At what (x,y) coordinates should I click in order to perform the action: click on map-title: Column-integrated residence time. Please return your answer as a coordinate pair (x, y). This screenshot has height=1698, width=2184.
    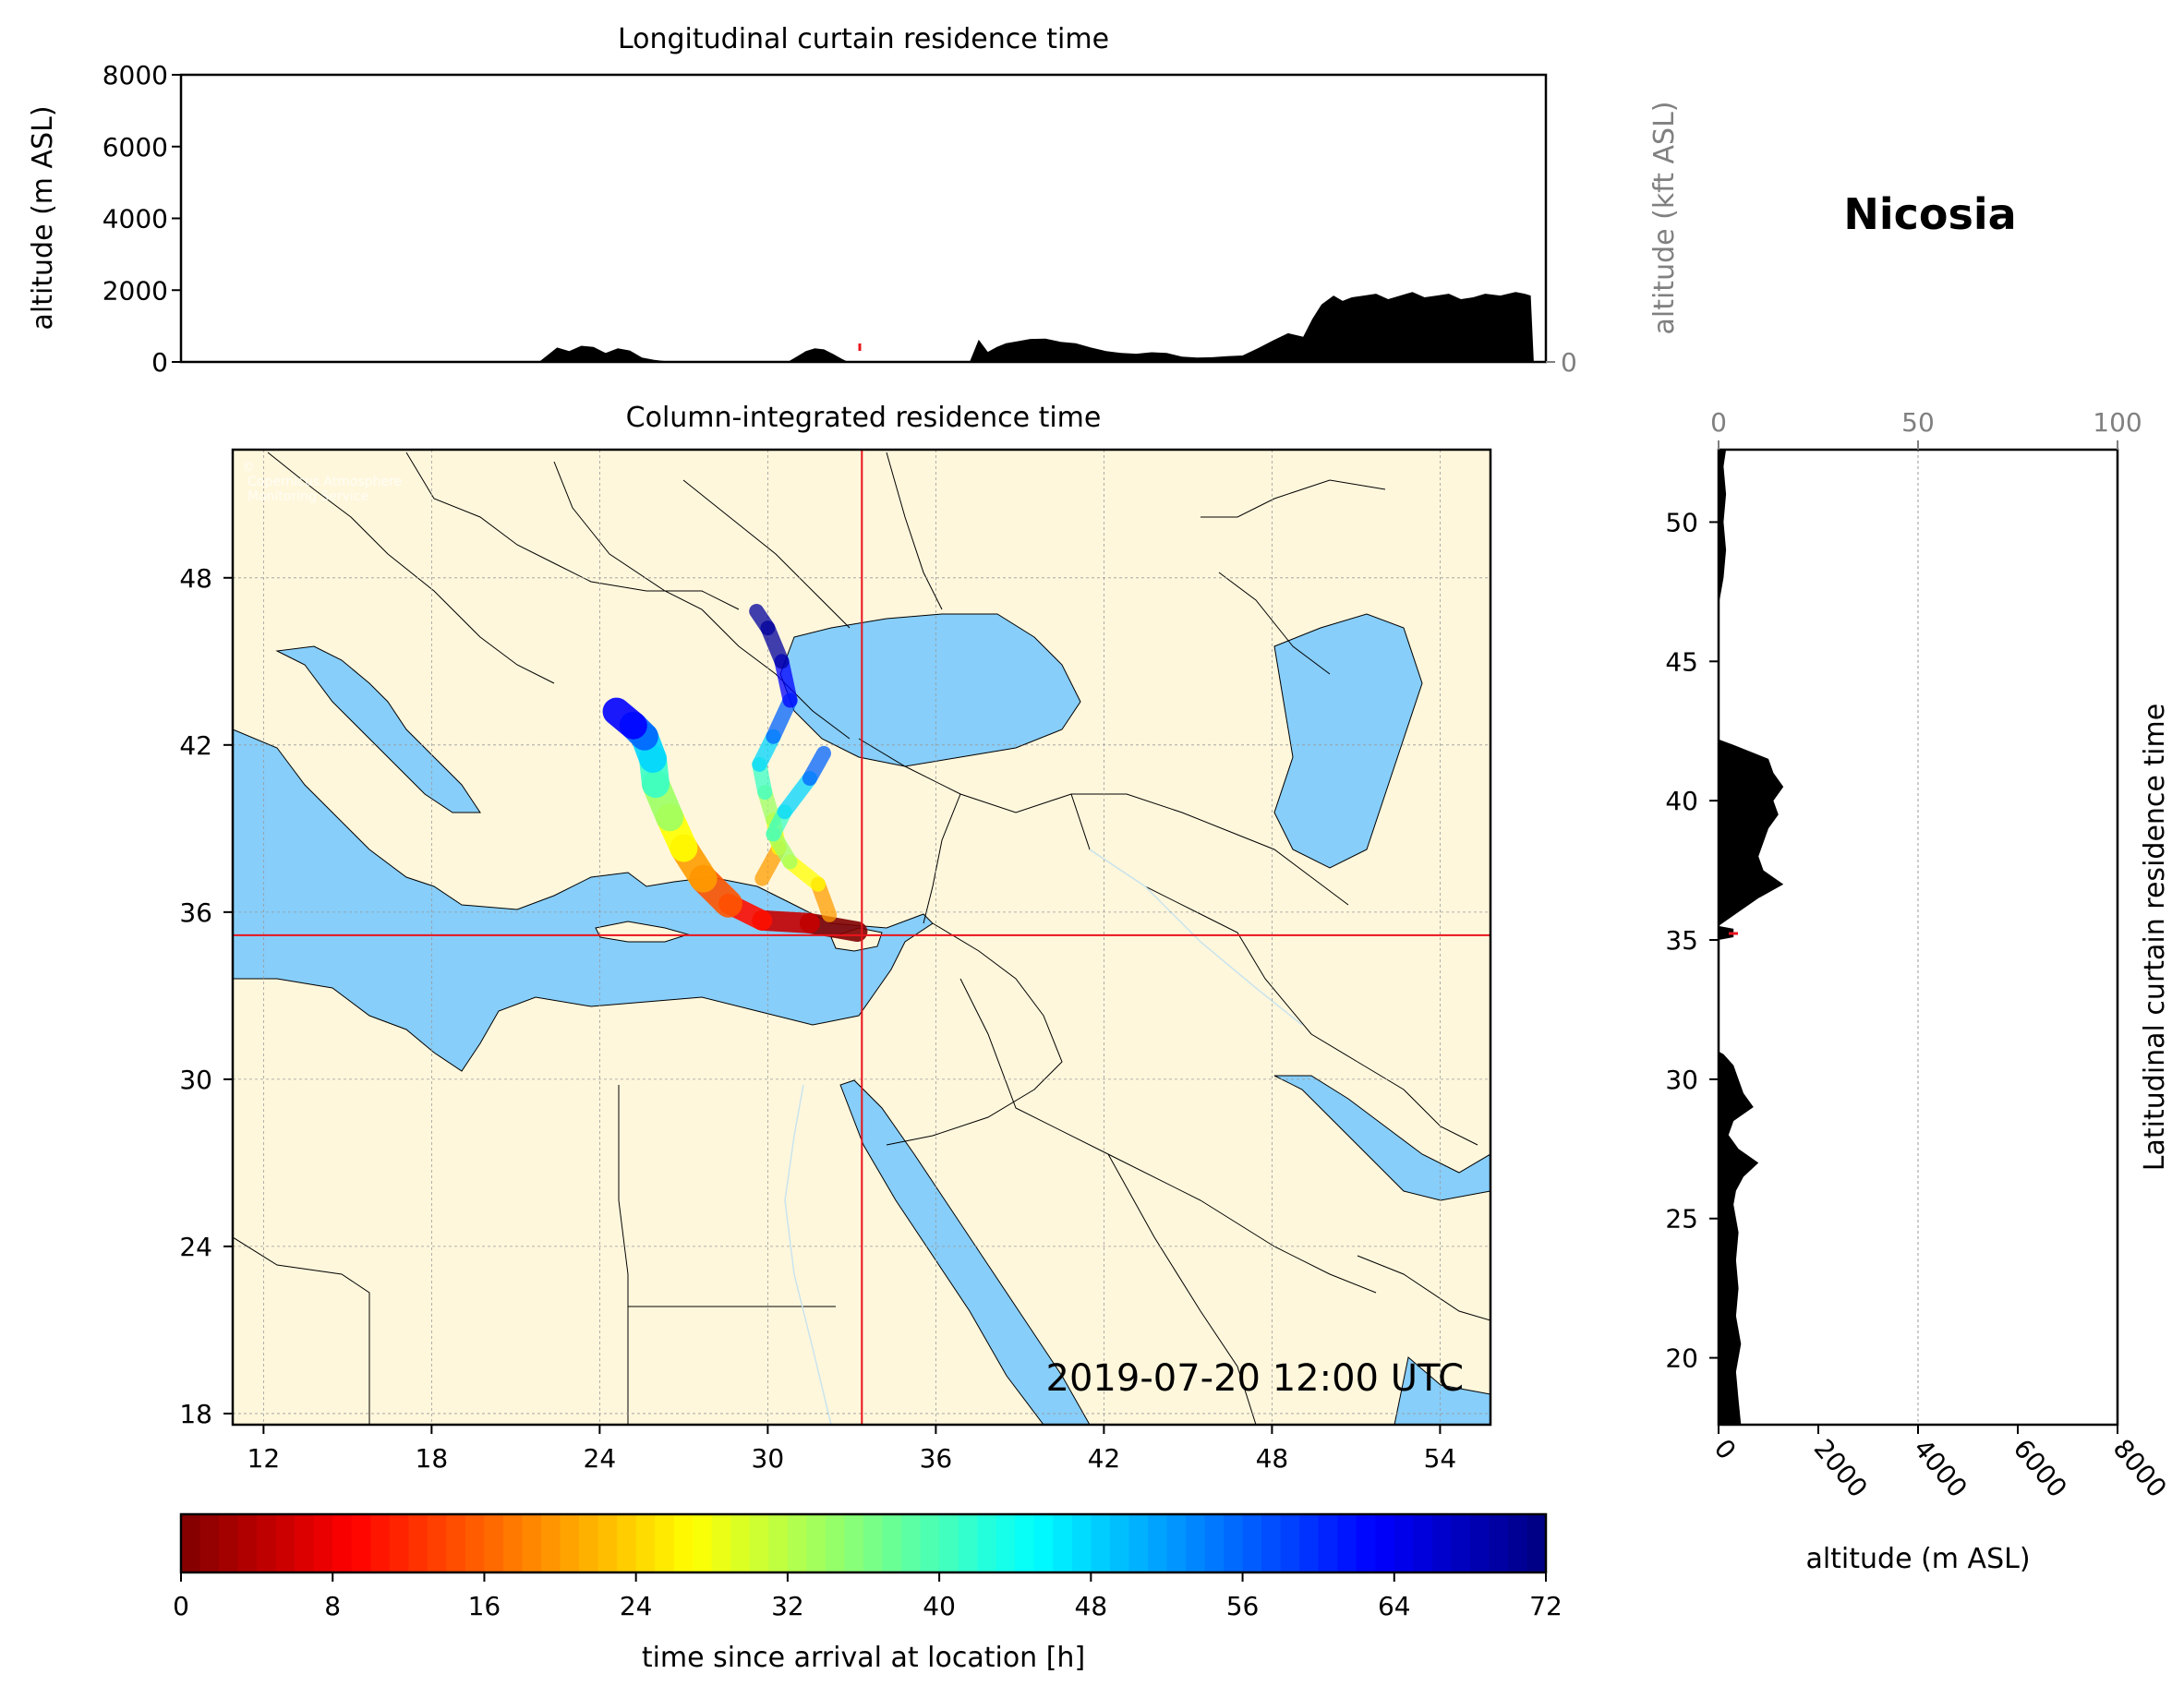
    Looking at the image, I should click on (864, 418).